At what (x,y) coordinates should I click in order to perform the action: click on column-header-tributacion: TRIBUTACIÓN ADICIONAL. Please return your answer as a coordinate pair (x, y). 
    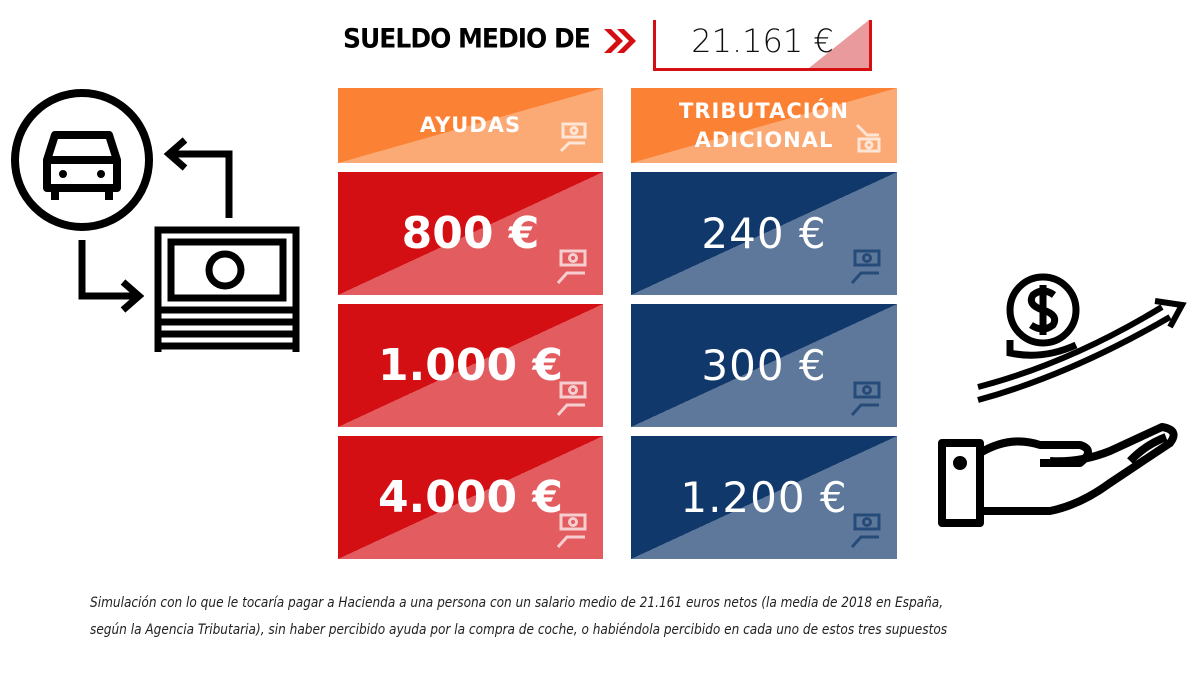
    Looking at the image, I should click on (764, 125).